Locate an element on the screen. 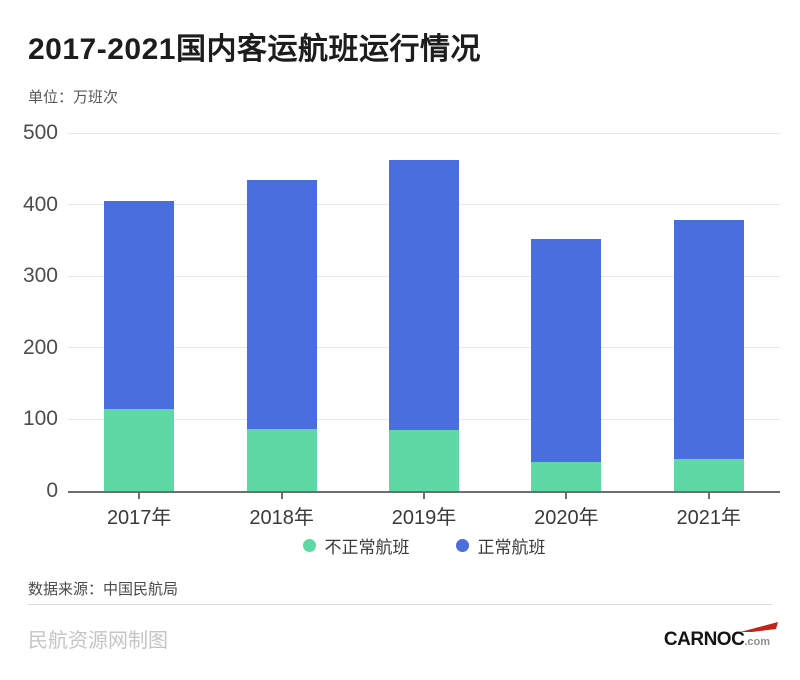  x-tick-label: 2017年 is located at coordinates (139, 518).